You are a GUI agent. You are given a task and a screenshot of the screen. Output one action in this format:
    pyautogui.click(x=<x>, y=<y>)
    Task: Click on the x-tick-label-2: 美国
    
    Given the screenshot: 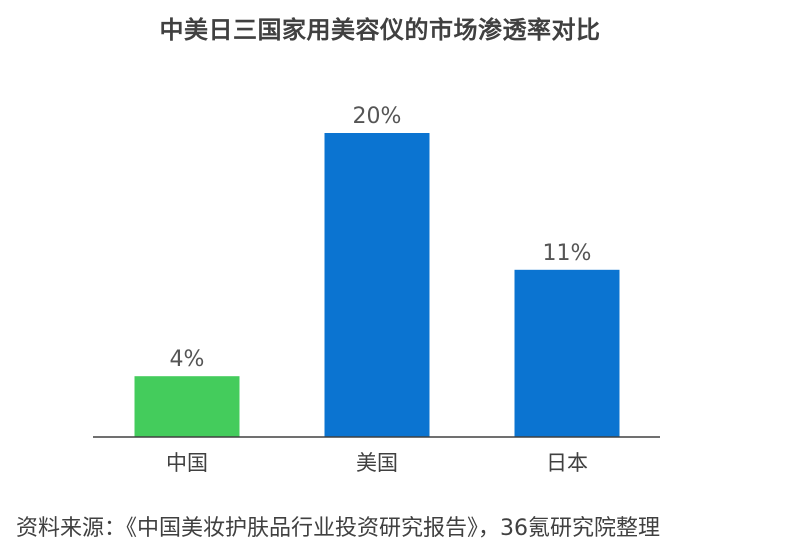 What is the action you would take?
    pyautogui.click(x=377, y=463)
    